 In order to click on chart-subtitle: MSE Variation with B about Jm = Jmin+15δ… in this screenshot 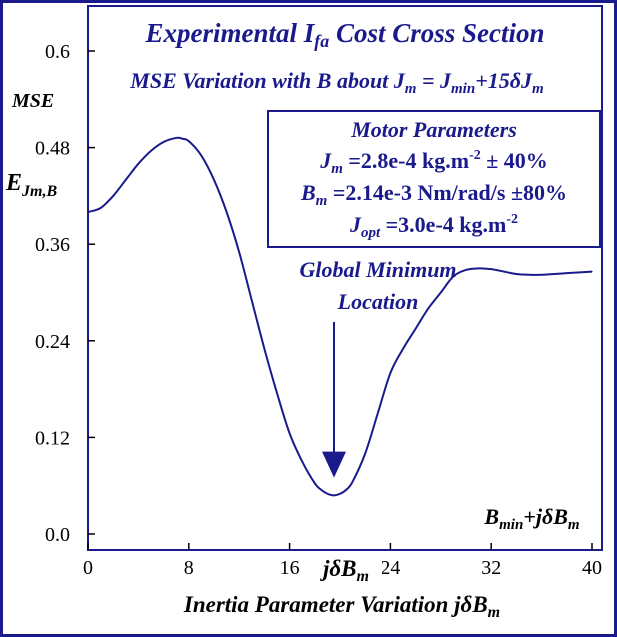, I will do `click(336, 82)`.